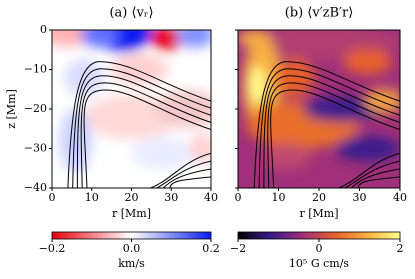  Describe the element at coordinates (131, 13) in the screenshot. I see `panel-title: (a) ⟨vᵣ⟩` at that location.